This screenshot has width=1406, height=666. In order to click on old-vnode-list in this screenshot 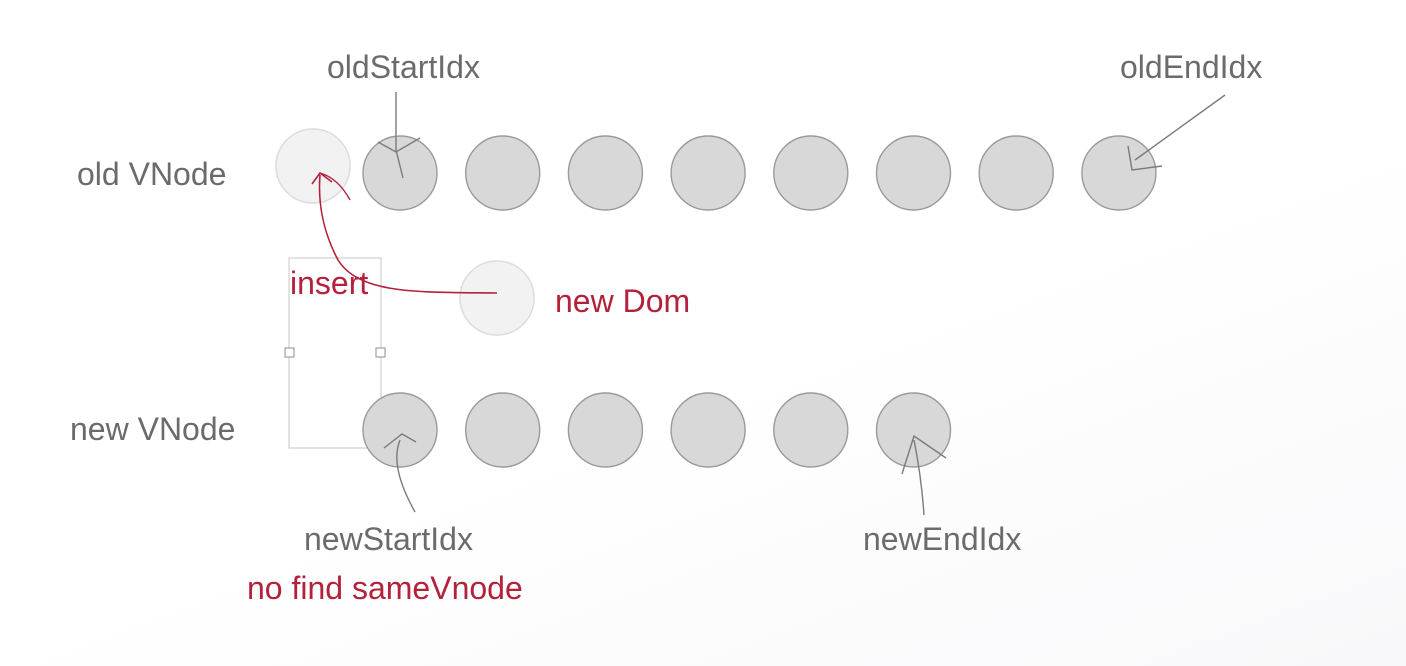, I will do `click(759, 173)`.